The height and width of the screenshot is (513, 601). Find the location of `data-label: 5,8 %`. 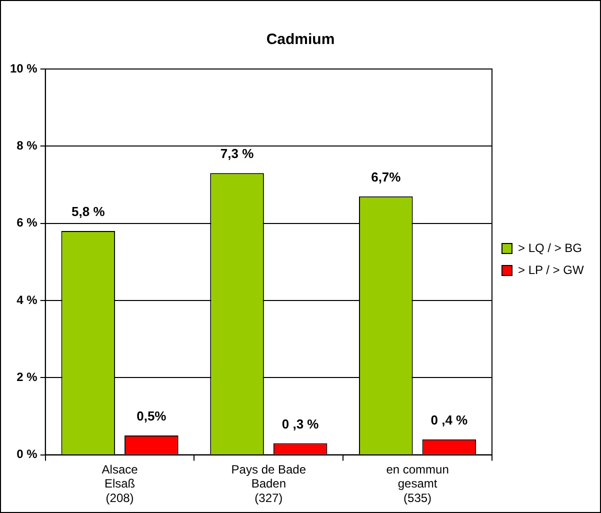

data-label: 5,8 % is located at coordinates (89, 212).